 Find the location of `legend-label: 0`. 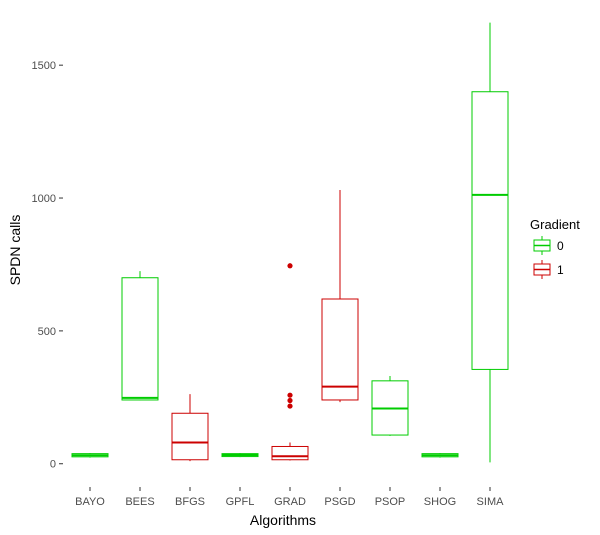

legend-label: 0 is located at coordinates (560, 246).